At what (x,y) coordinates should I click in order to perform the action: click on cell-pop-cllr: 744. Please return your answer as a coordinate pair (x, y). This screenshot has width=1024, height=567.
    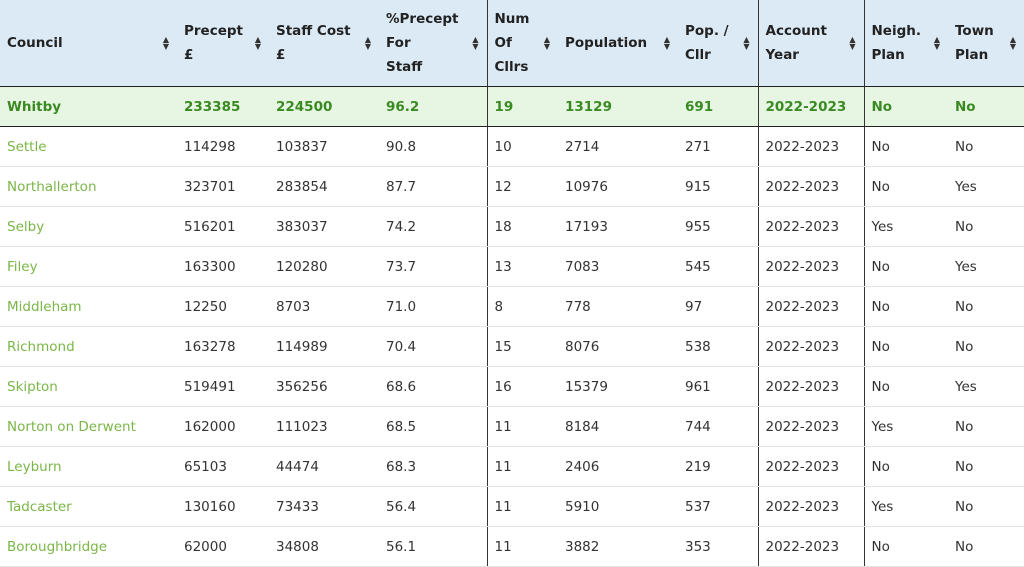
    Looking at the image, I should click on (718, 426).